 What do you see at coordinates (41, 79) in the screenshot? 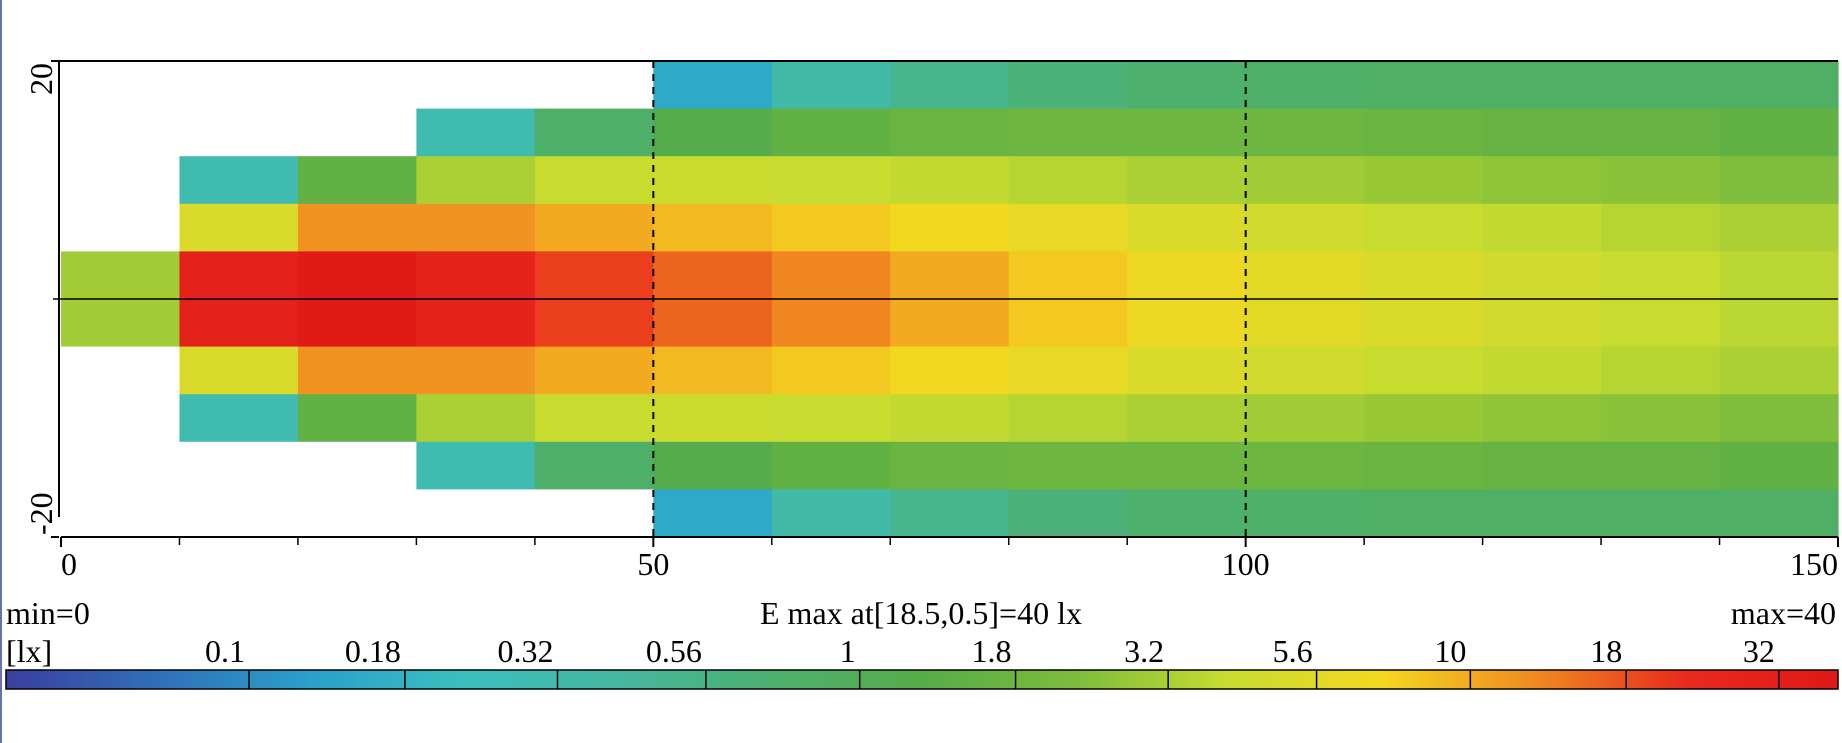
I see `y-tick-label: 20` at bounding box center [41, 79].